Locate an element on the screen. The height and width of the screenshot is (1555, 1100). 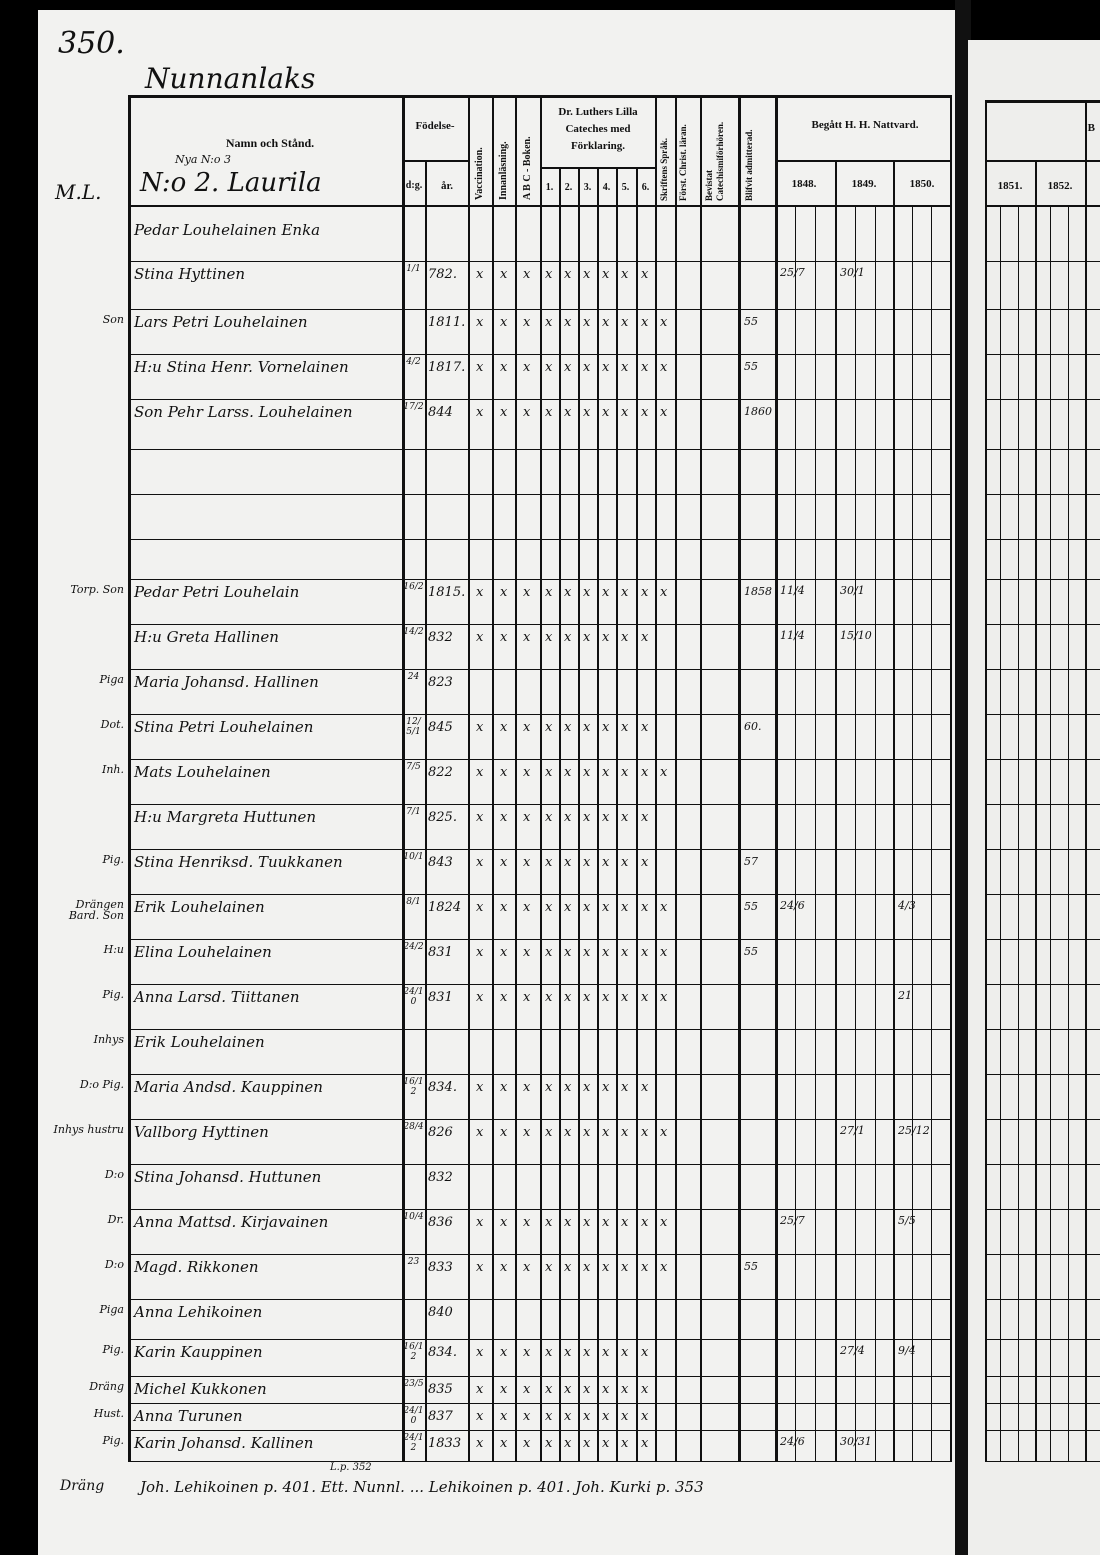
header-name: Namn och Stånd. is located at coordinates (270, 143).